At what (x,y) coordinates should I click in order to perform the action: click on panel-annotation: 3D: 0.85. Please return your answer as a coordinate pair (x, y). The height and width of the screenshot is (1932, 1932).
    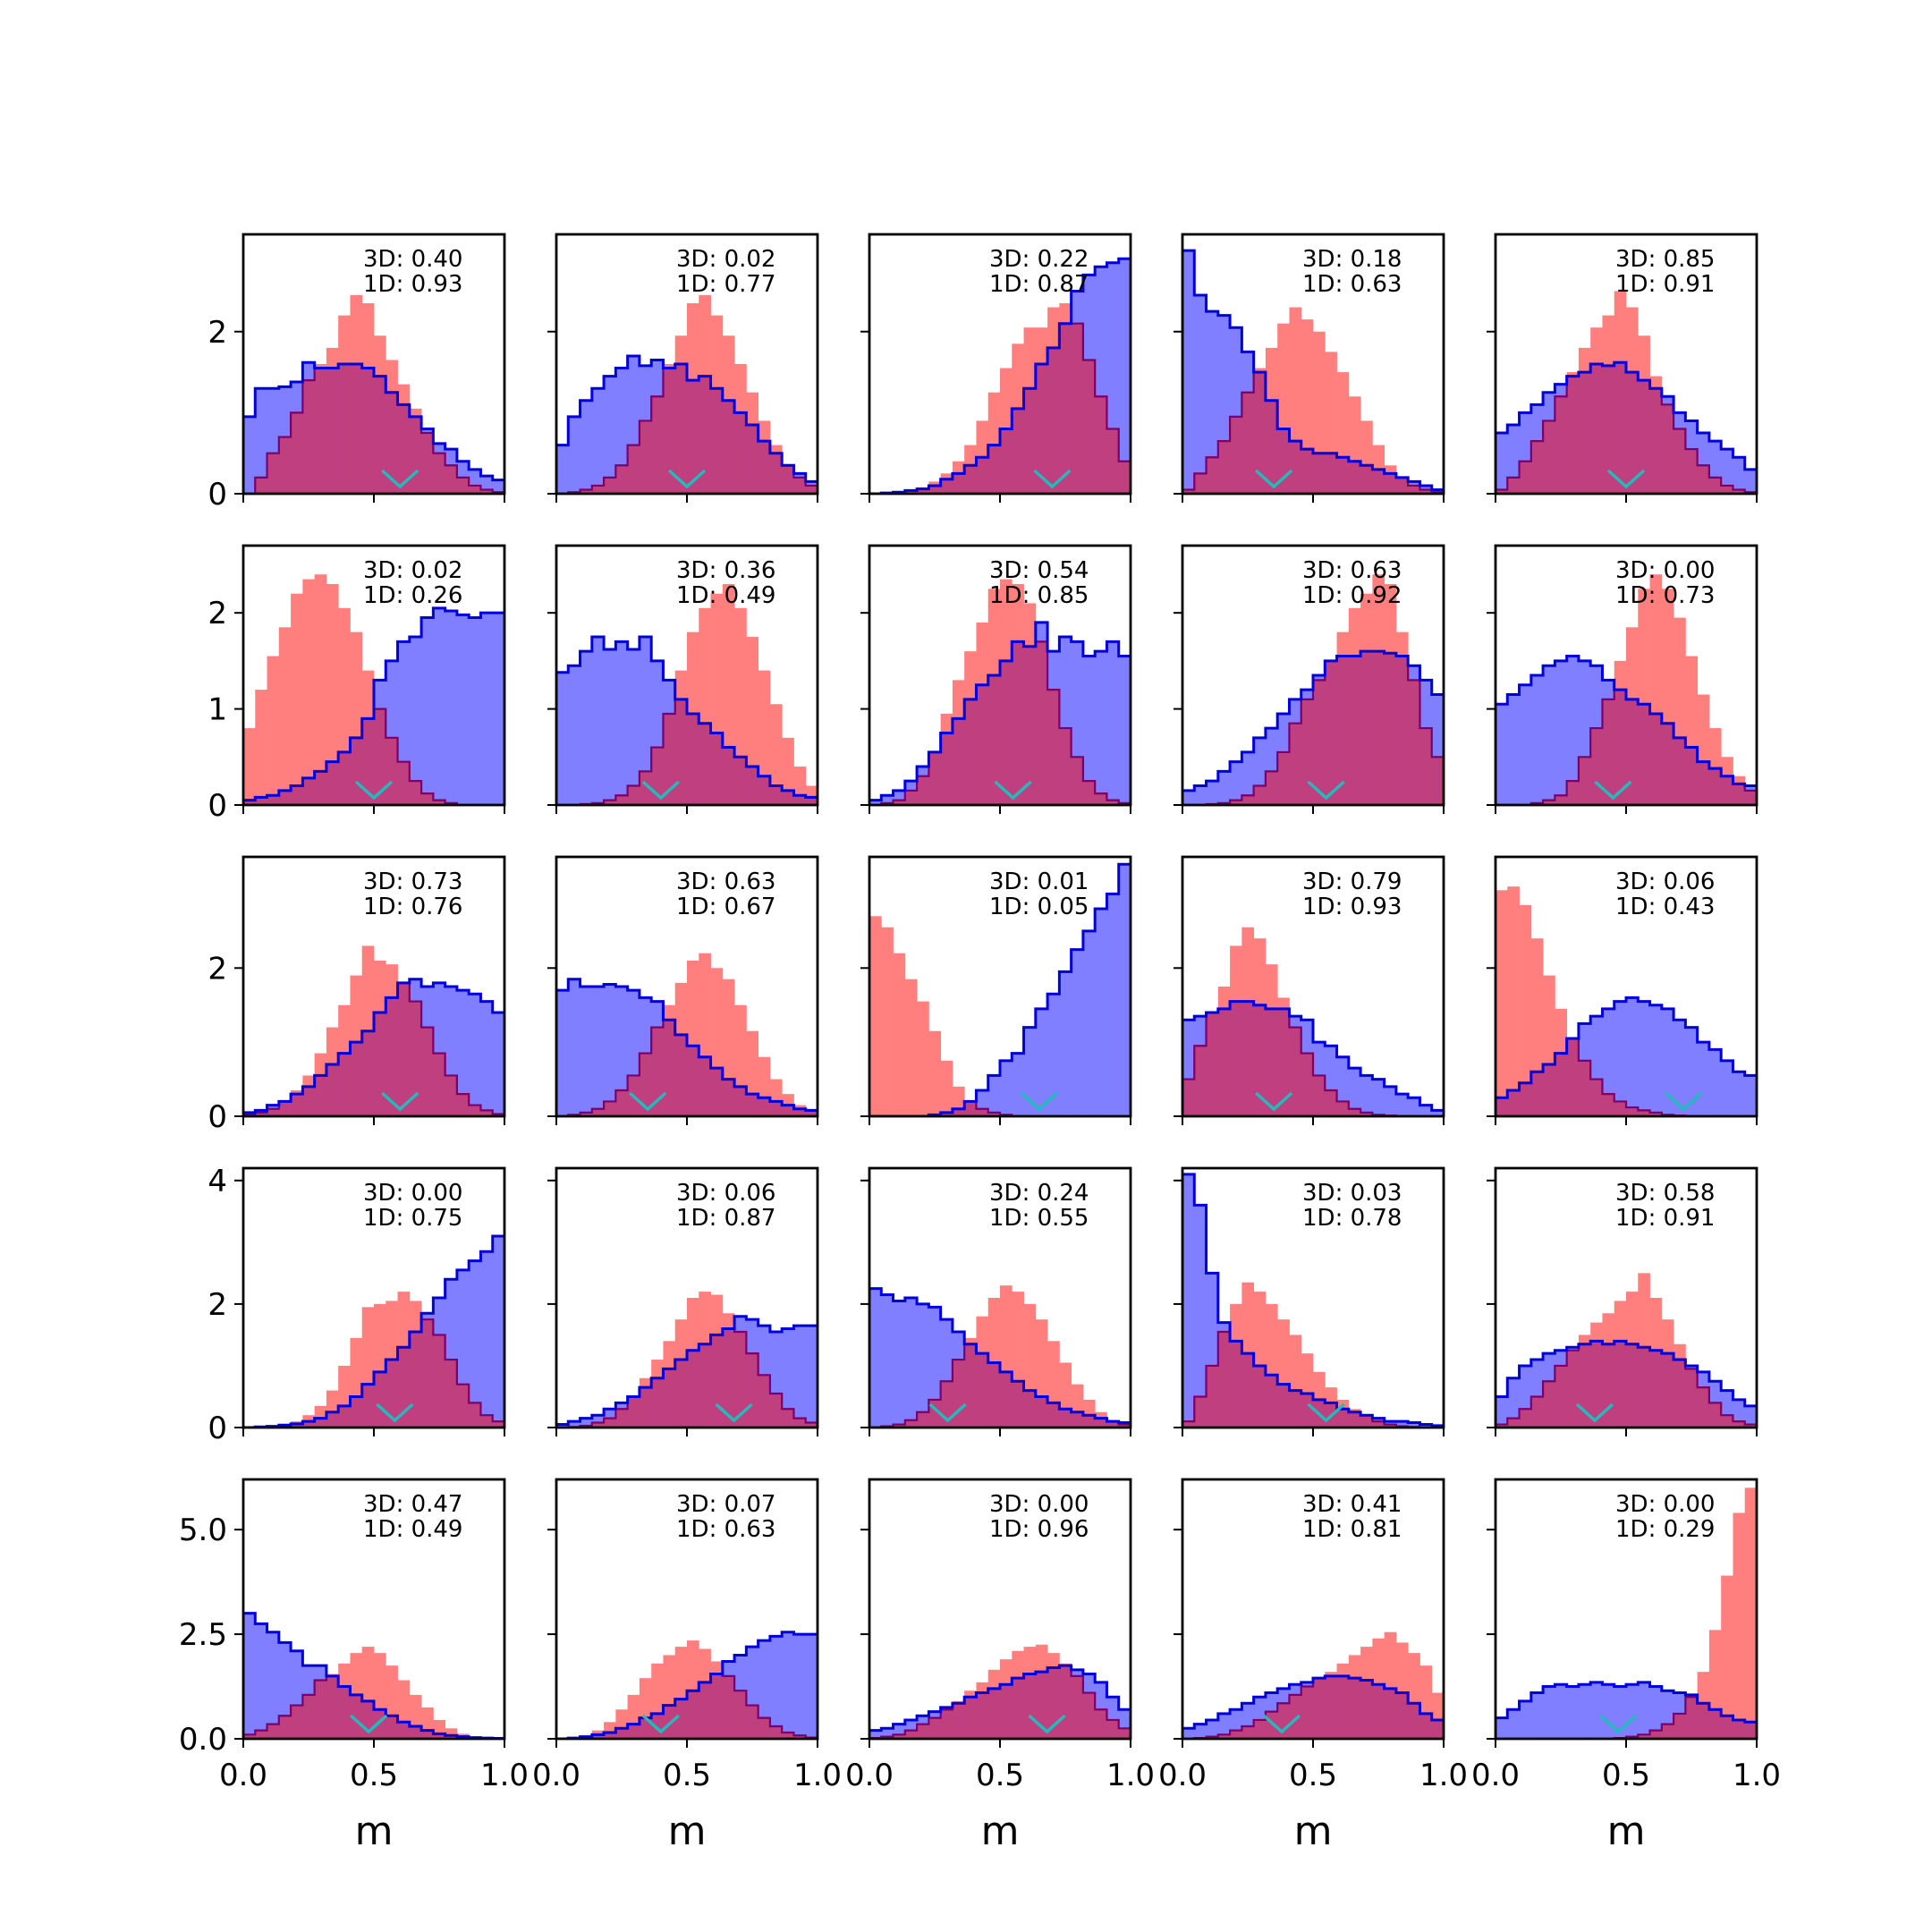
    Looking at the image, I should click on (1665, 259).